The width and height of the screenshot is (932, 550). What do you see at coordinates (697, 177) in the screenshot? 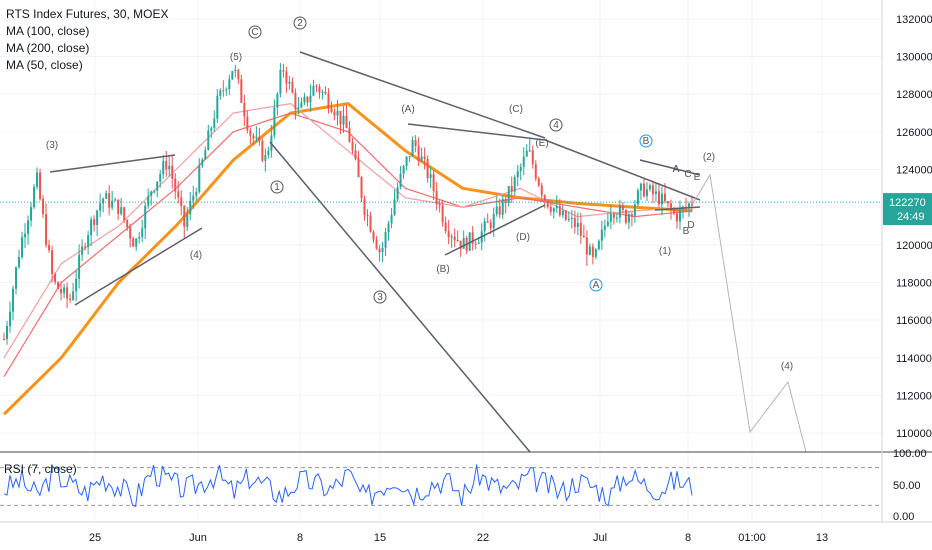
I see `wave-text: E` at bounding box center [697, 177].